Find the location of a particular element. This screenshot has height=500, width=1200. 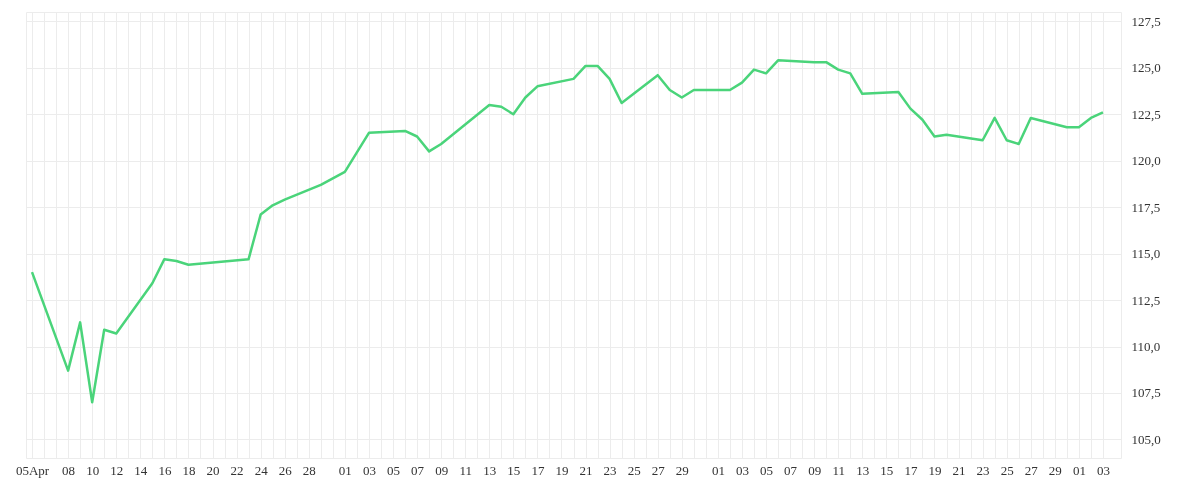

x-tick-label: 08 is located at coordinates (69, 470).